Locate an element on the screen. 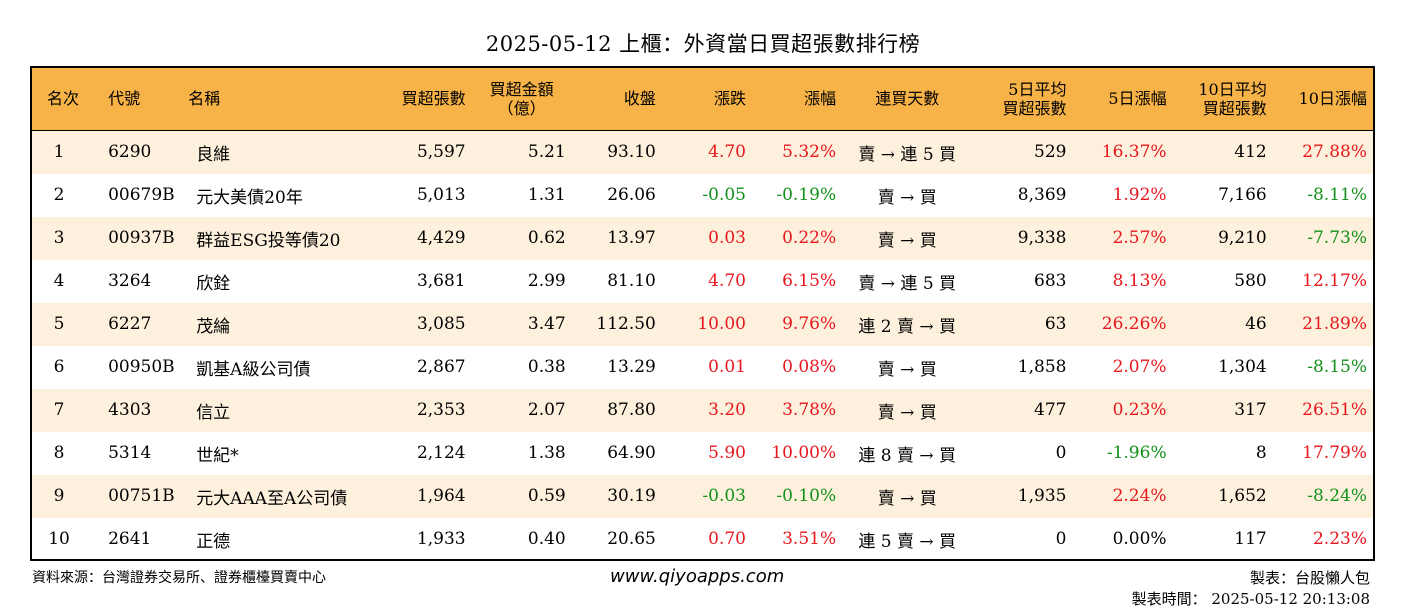  avg10-cell: 1,652 is located at coordinates (1242, 496).